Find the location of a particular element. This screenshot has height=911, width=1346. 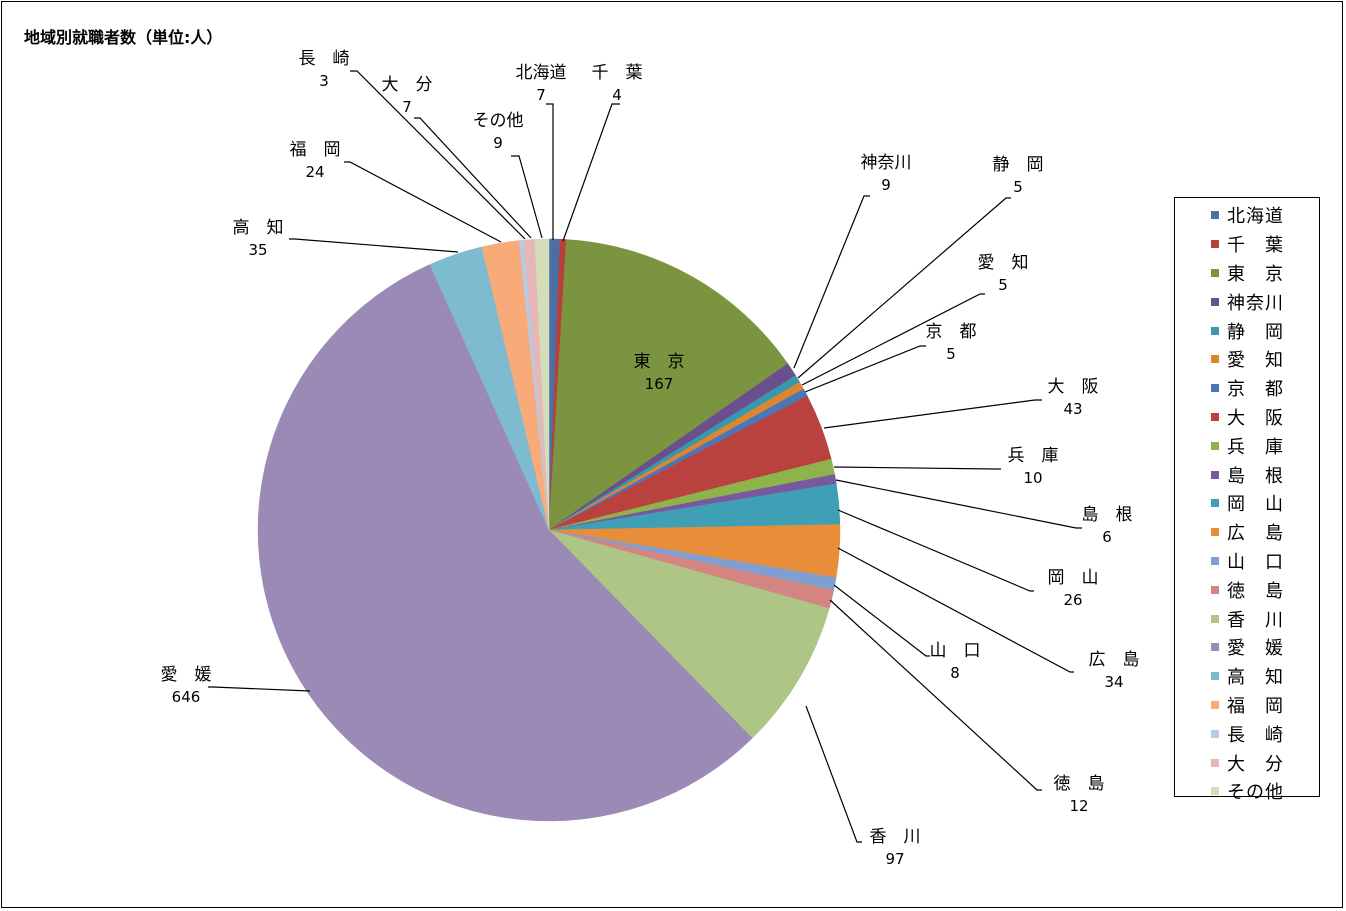

legend-item-13: 徳 島 is located at coordinates (1247, 589).